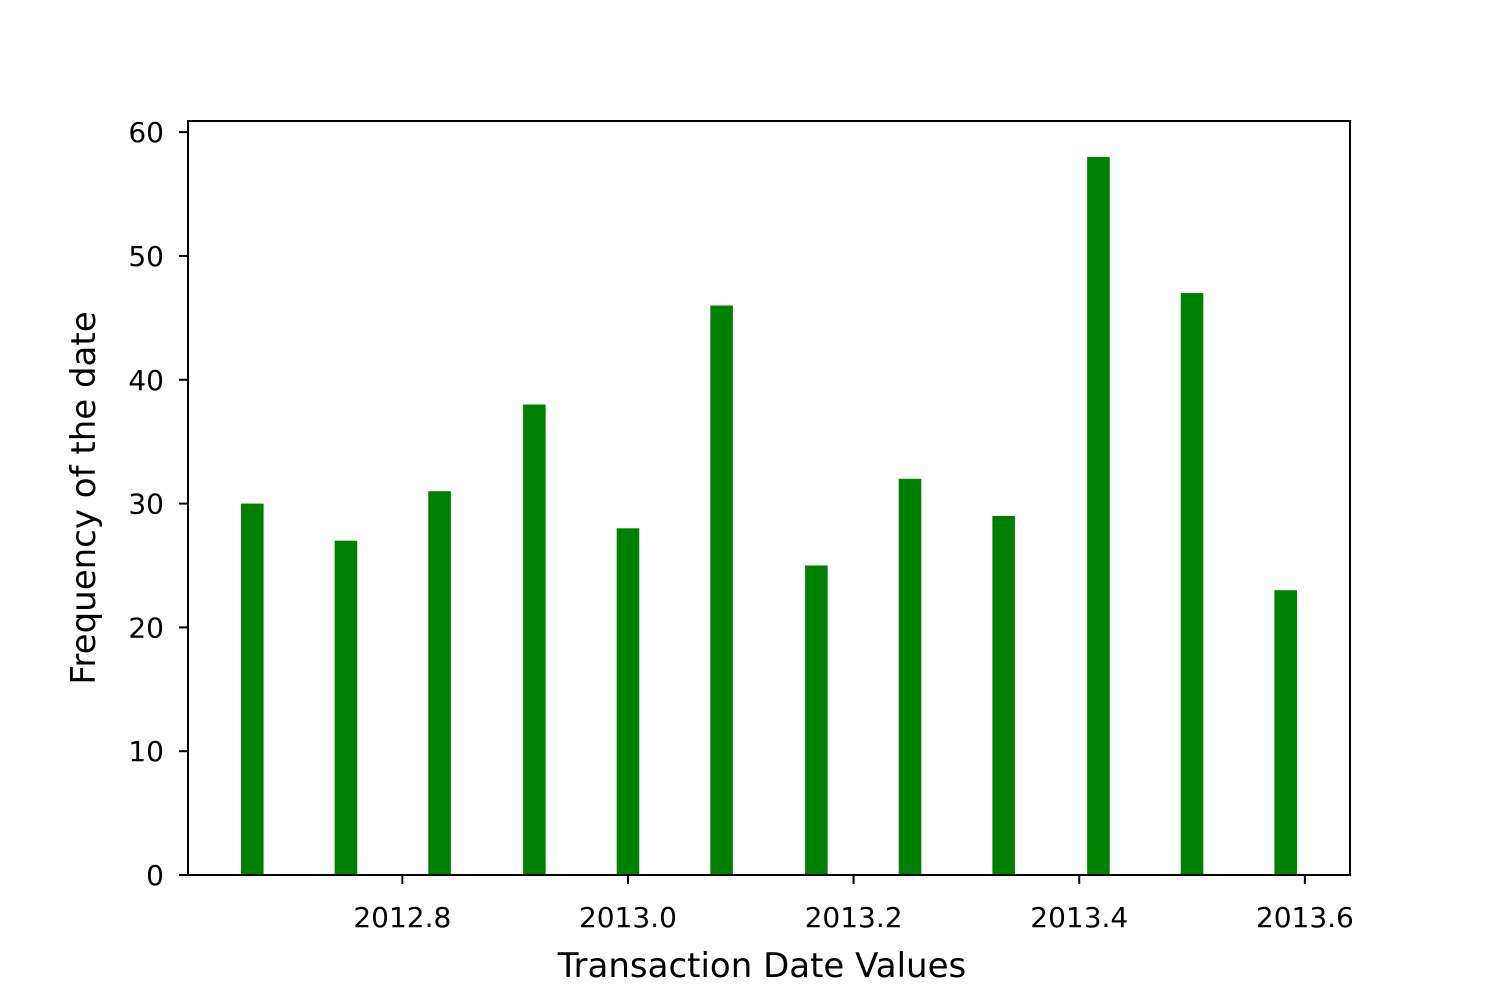  What do you see at coordinates (761, 966) in the screenshot?
I see `x-axis-title: Transaction Date Values` at bounding box center [761, 966].